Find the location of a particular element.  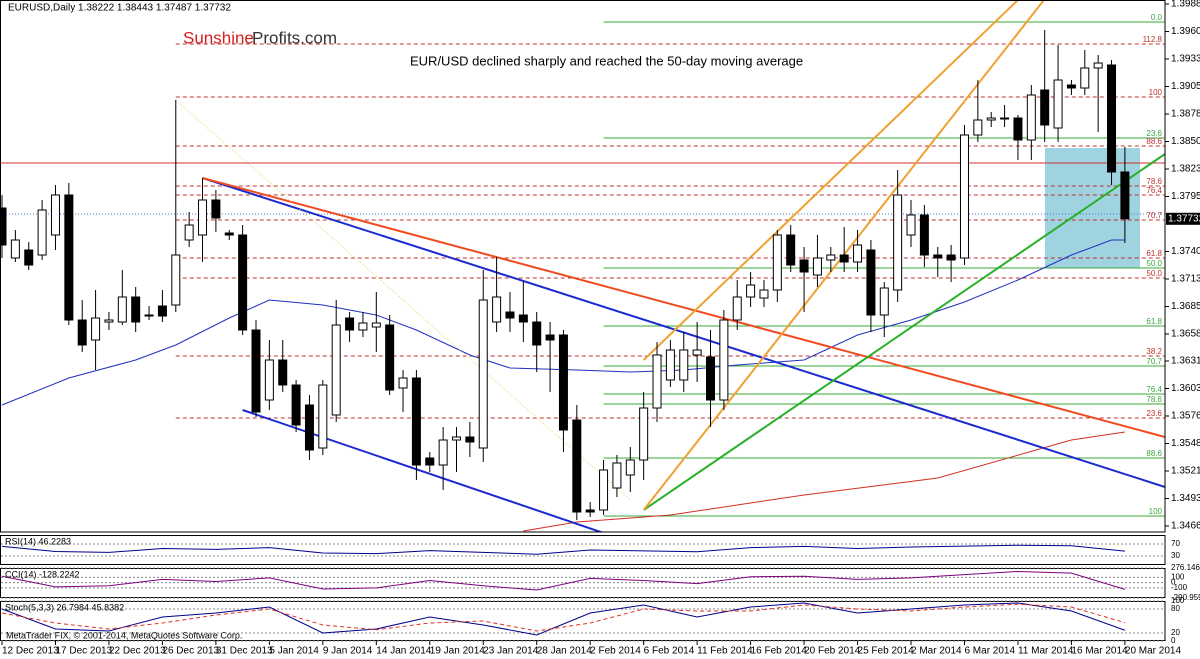

y-tick-label: 1.35760 is located at coordinates (1185, 416).